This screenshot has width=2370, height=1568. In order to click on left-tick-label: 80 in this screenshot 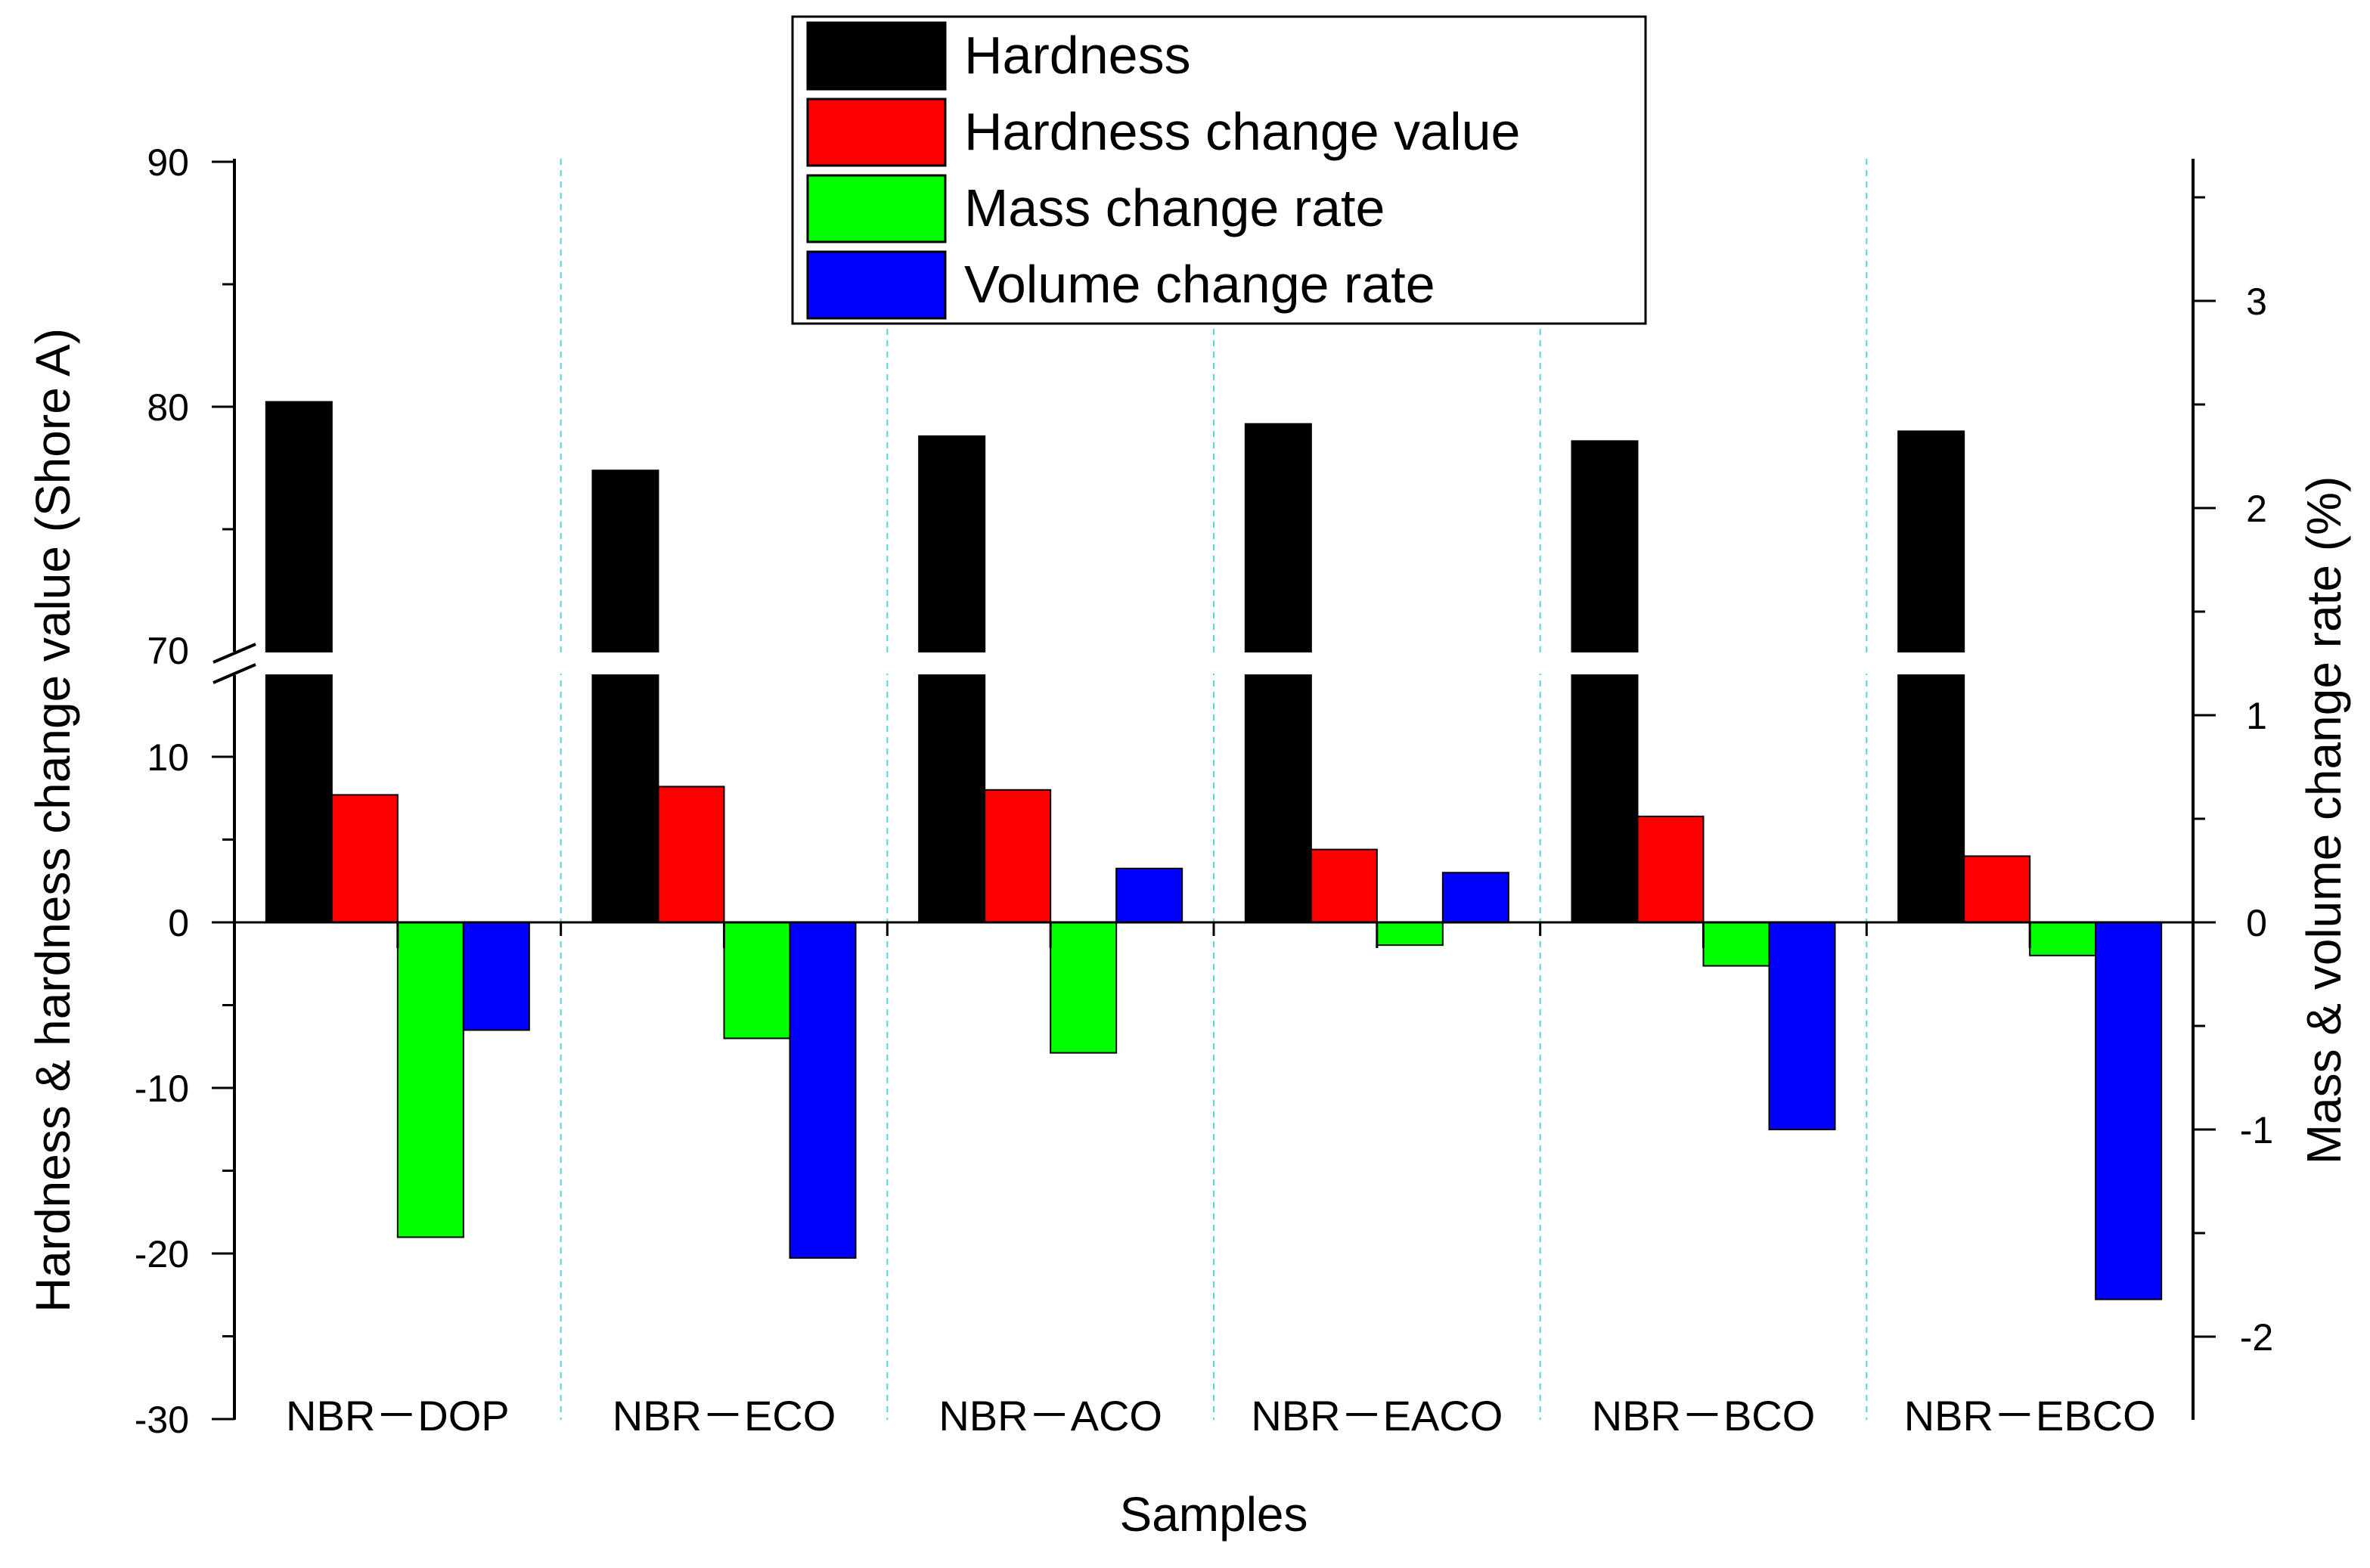, I will do `click(168, 407)`.